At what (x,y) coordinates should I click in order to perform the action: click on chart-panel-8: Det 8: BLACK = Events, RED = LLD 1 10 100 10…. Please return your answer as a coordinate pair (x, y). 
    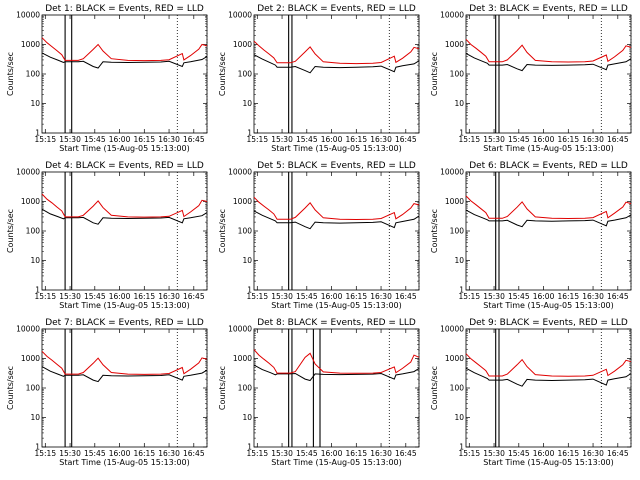
    Looking at the image, I should click on (319, 392).